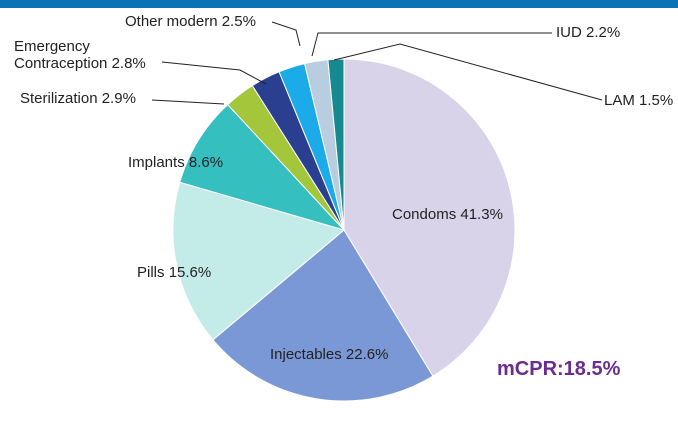 The width and height of the screenshot is (678, 425). I want to click on slice-label: Pills 15.6%, so click(174, 272).